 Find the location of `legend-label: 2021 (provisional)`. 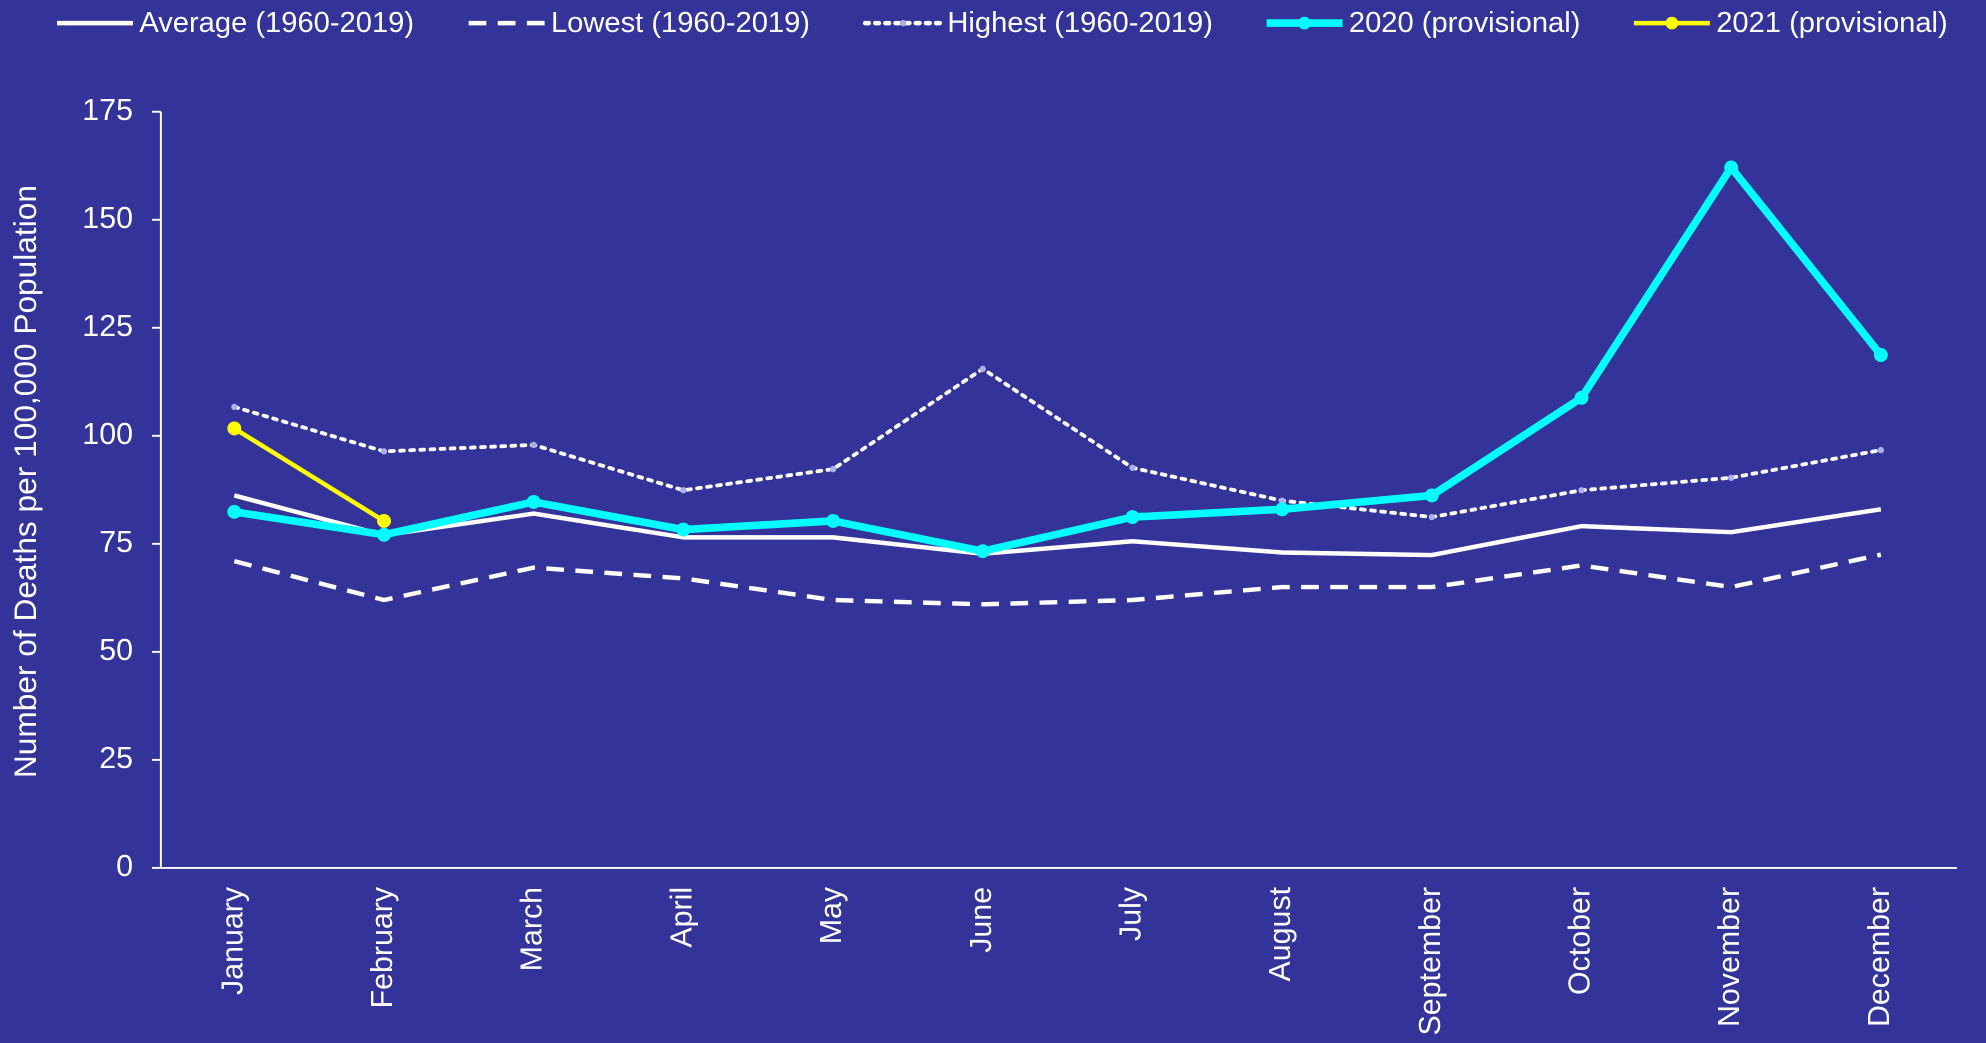

legend-label: 2021 (provisional) is located at coordinates (1832, 23).